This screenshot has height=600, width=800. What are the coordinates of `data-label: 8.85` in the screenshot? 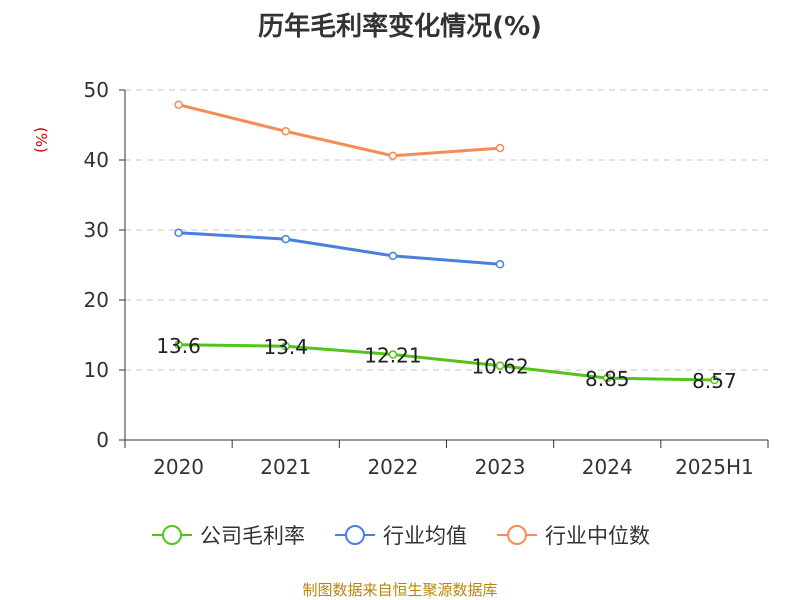 It's located at (607, 379).